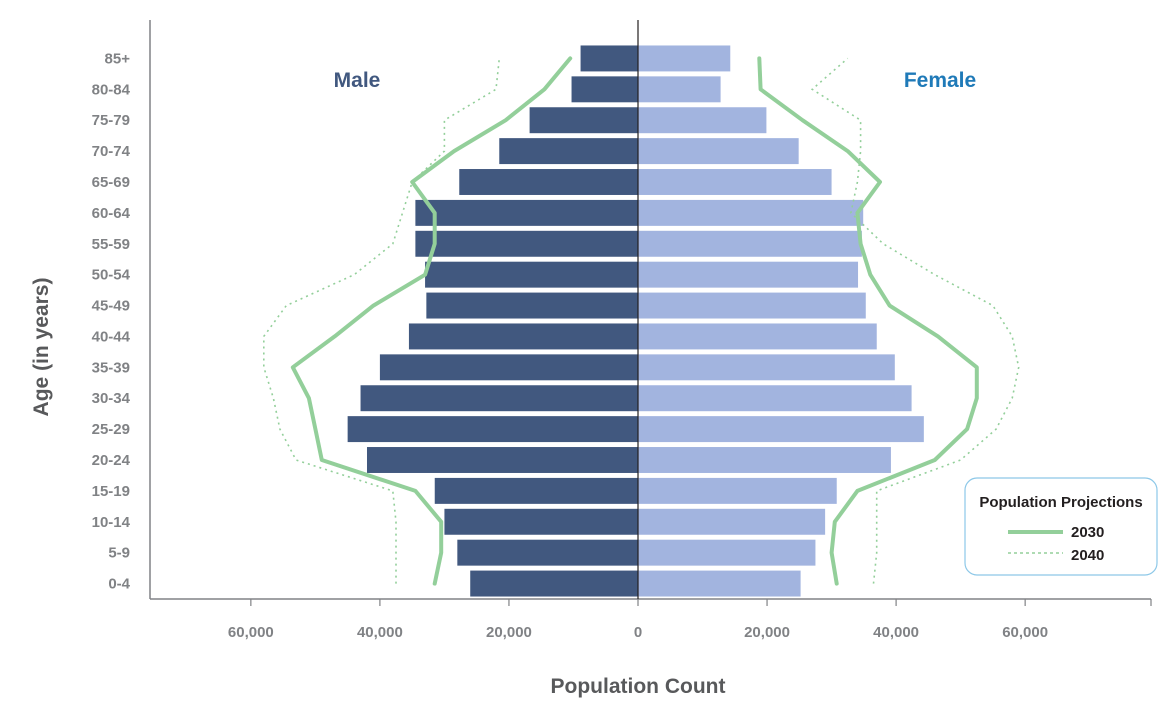 The height and width of the screenshot is (708, 1169). Describe the element at coordinates (118, 58) in the screenshot. I see `y-tick-label: 85+` at that location.